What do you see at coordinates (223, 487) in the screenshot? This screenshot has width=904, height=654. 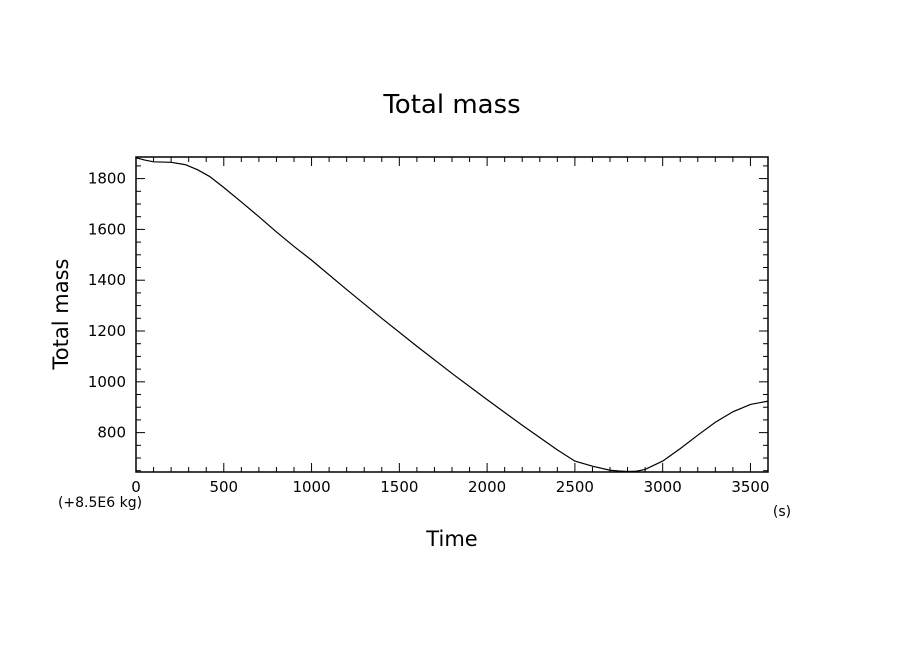 I see `x-tick-label: 500` at bounding box center [223, 487].